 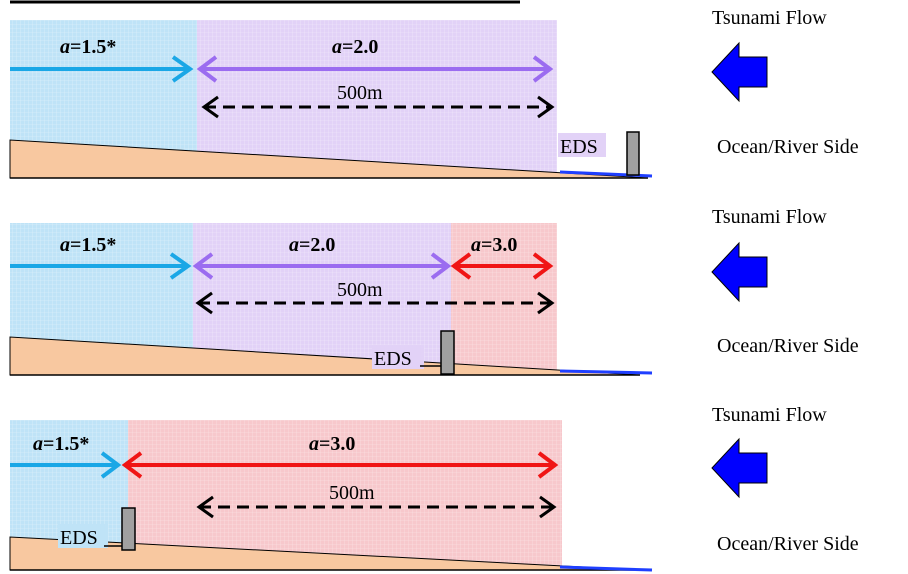 What do you see at coordinates (61, 444) in the screenshot?
I see `zone-label-3-1: a=1.5*` at bounding box center [61, 444].